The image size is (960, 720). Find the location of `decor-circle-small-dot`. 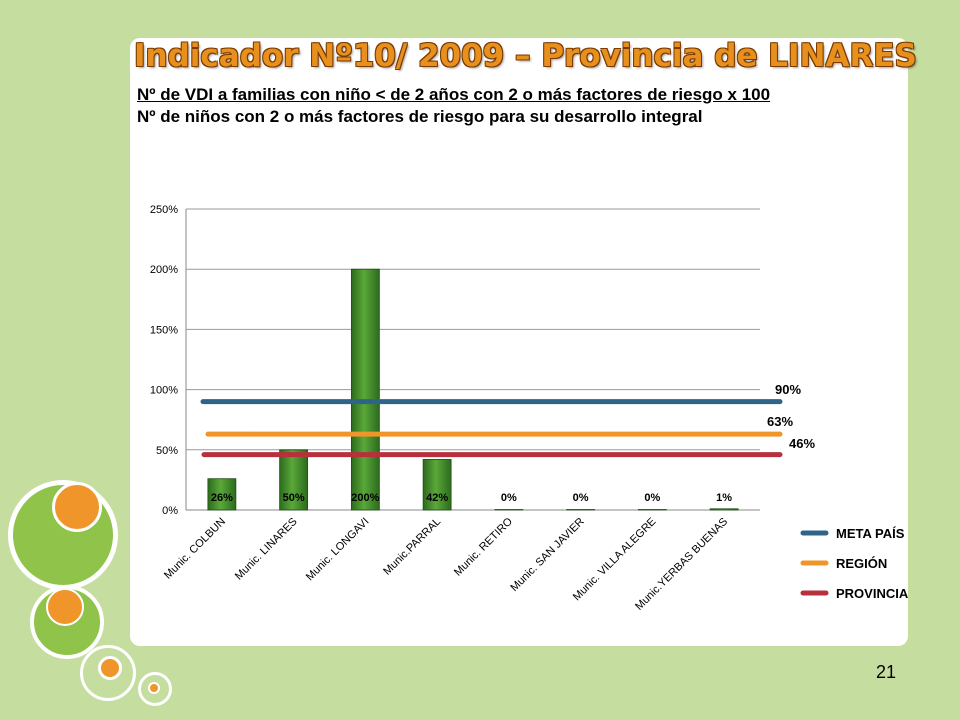

decor-circle-small-dot is located at coordinates (110, 668).